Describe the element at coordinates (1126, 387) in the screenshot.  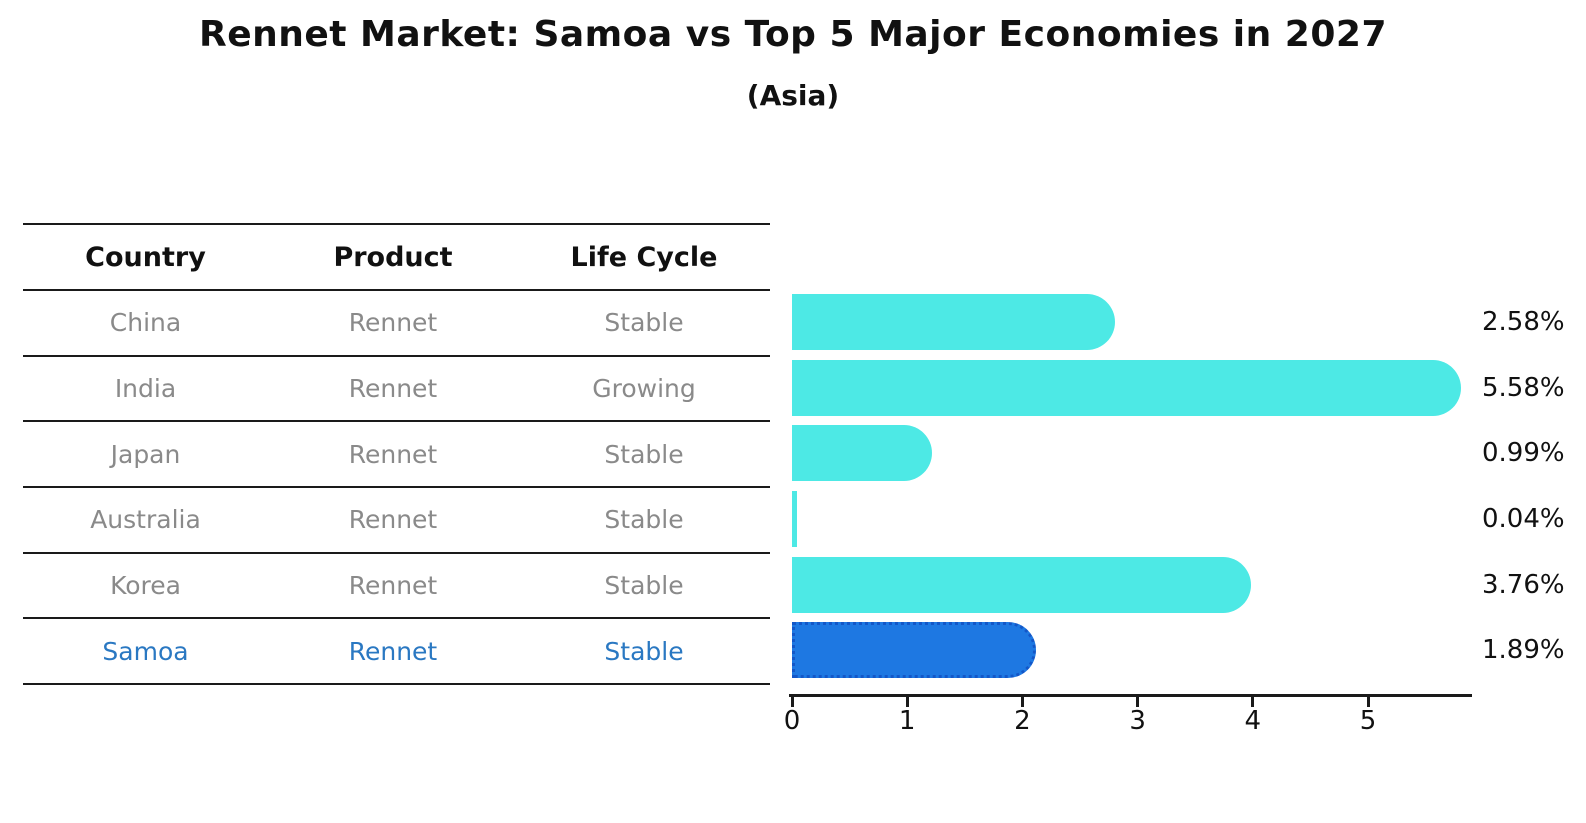
I see `bar-india` at that location.